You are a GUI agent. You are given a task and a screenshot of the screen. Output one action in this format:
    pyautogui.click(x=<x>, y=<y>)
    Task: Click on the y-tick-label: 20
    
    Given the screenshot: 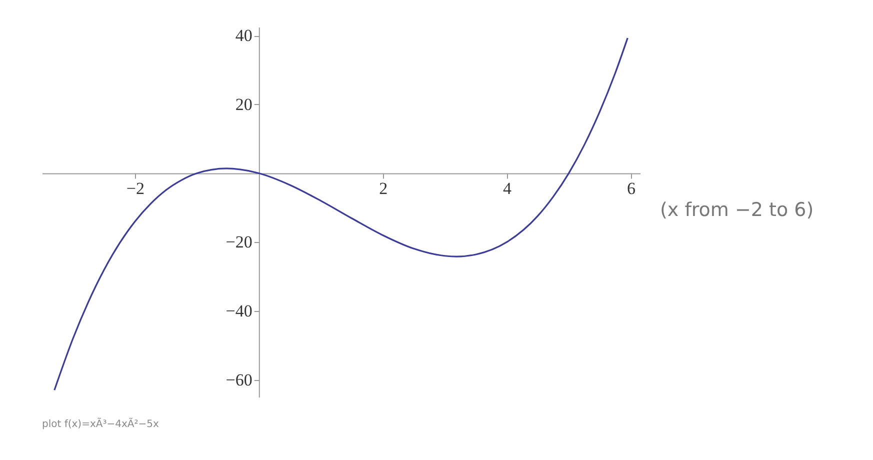 What is the action you would take?
    pyautogui.click(x=243, y=104)
    